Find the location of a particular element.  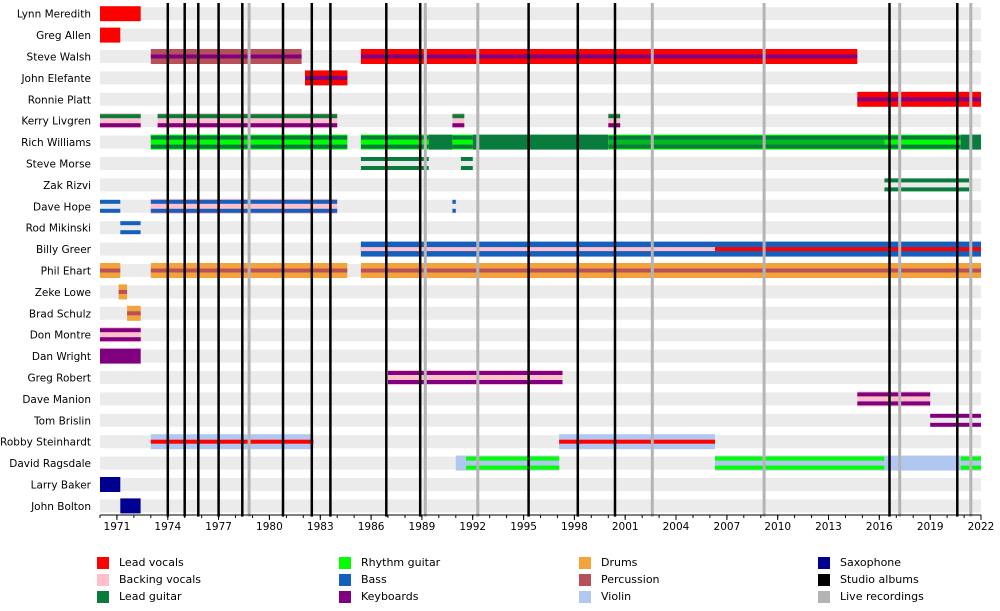

member-label: Brad Schulz is located at coordinates (60, 314).